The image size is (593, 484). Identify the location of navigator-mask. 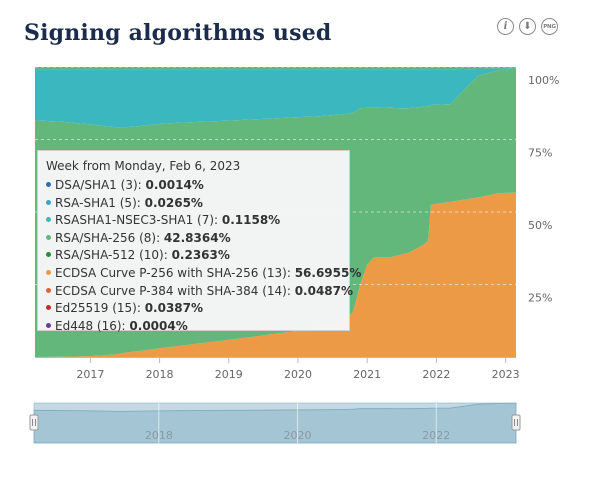
(275, 423).